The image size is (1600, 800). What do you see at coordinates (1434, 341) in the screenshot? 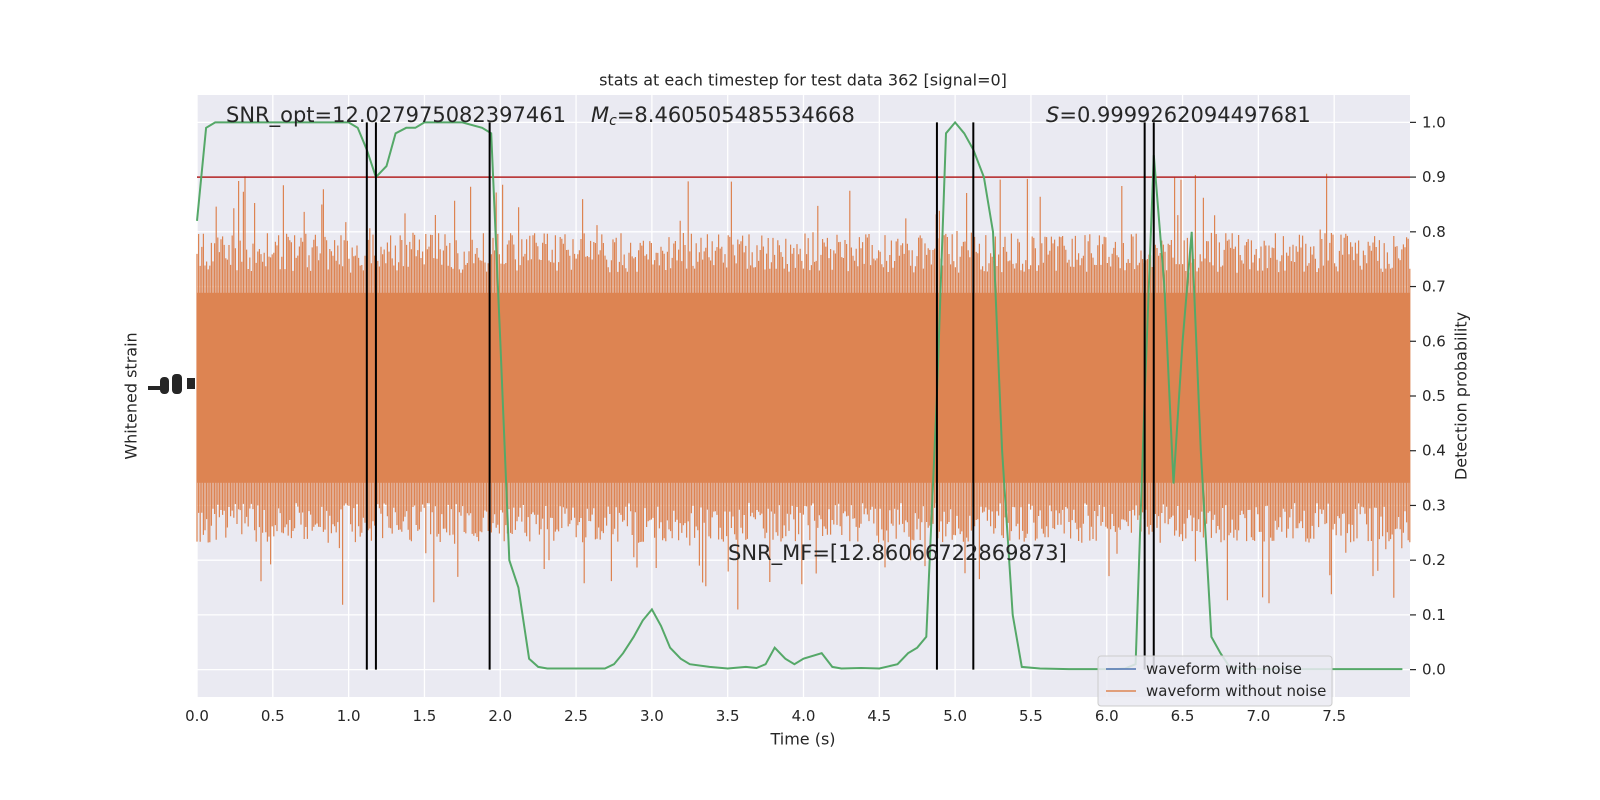
I see `y-tick-label: 0.6` at bounding box center [1434, 341].